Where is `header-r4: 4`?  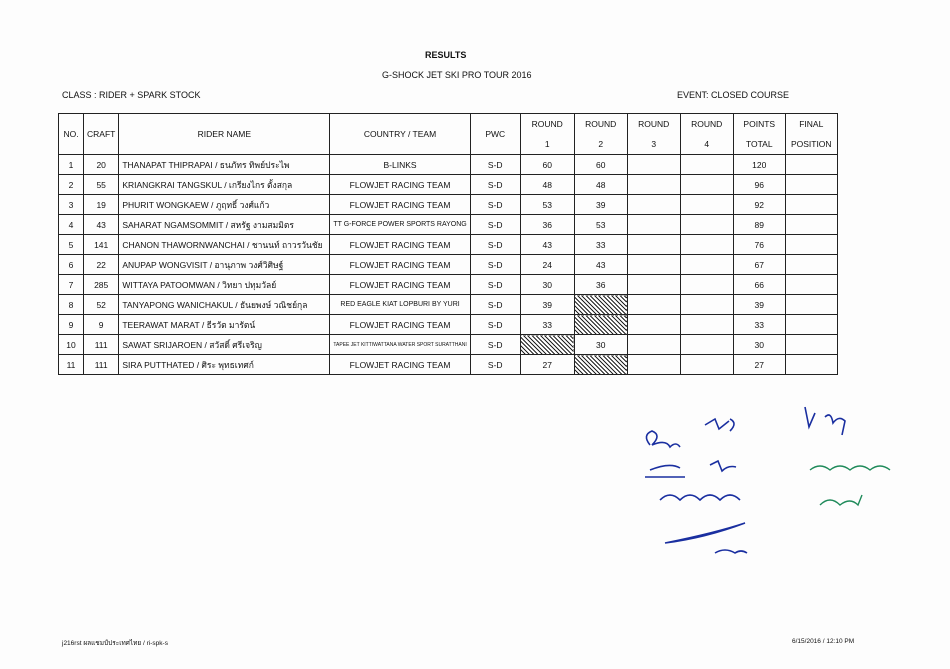 header-r4: 4 is located at coordinates (706, 144).